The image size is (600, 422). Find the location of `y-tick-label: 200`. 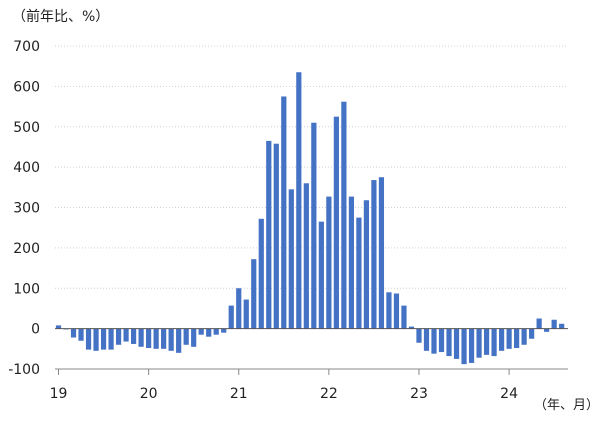

y-tick-label: 200 is located at coordinates (26, 249).